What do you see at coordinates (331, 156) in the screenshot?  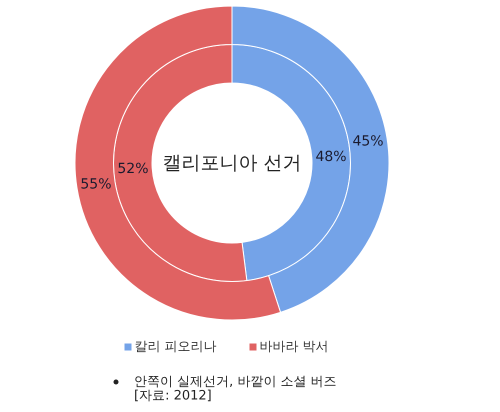 I see `data-label: 48%` at bounding box center [331, 156].